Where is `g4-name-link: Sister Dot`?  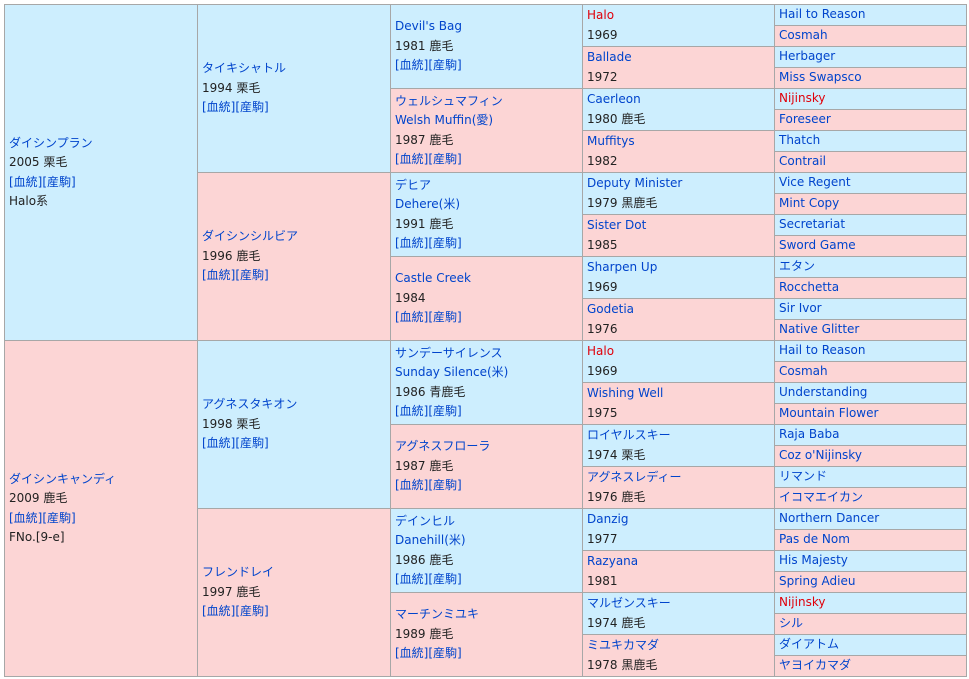
g4-name-link: Sister Dot is located at coordinates (617, 225).